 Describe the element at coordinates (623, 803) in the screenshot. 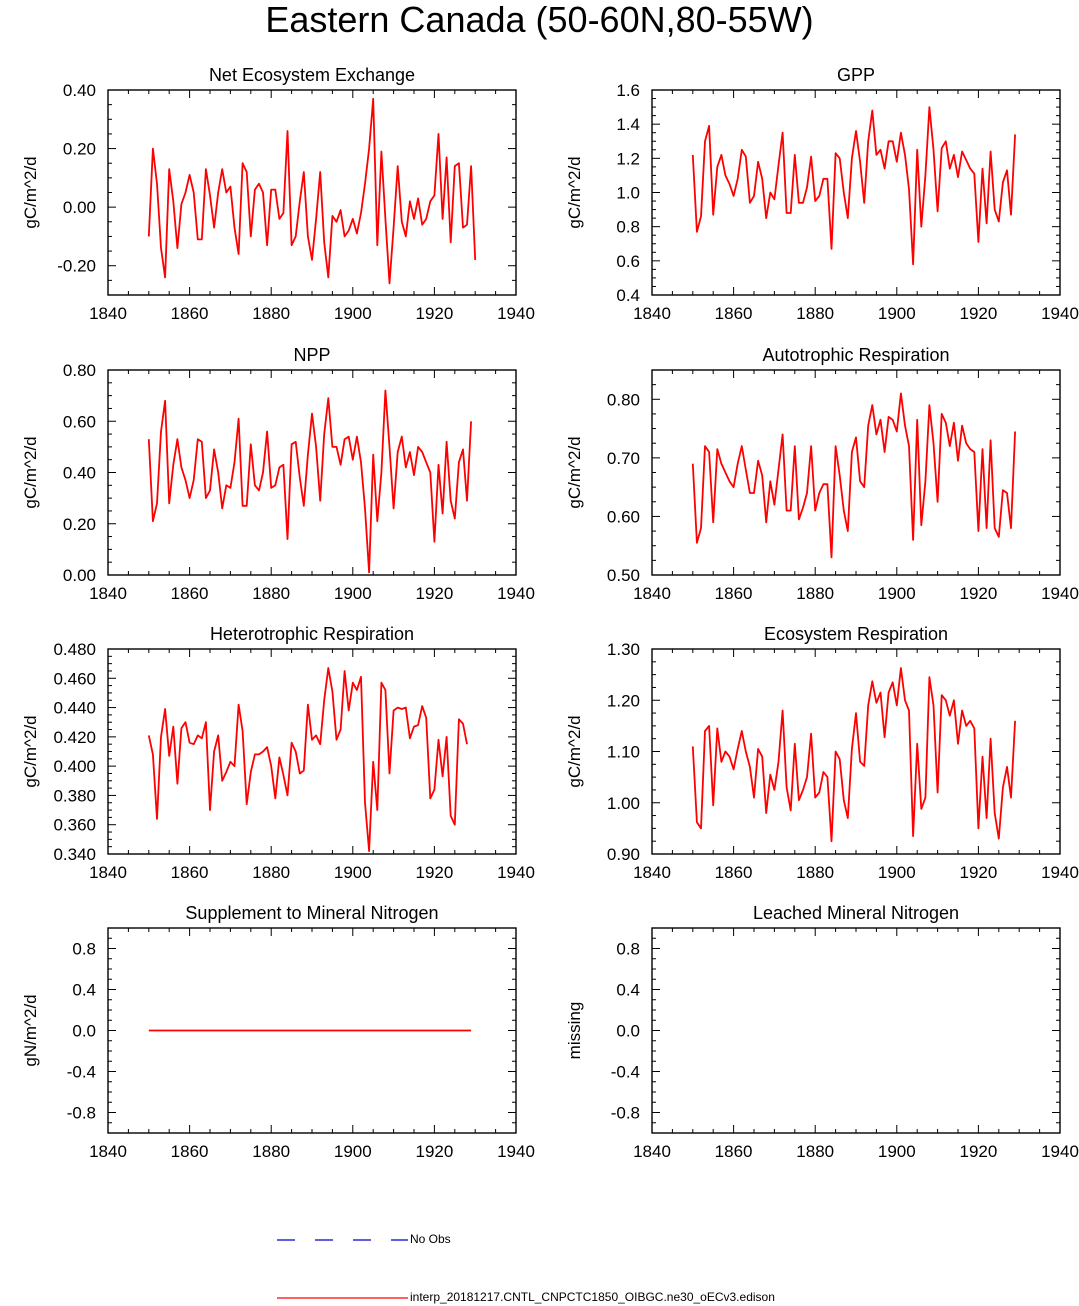

I see `y-tick-label: 1.00` at that location.